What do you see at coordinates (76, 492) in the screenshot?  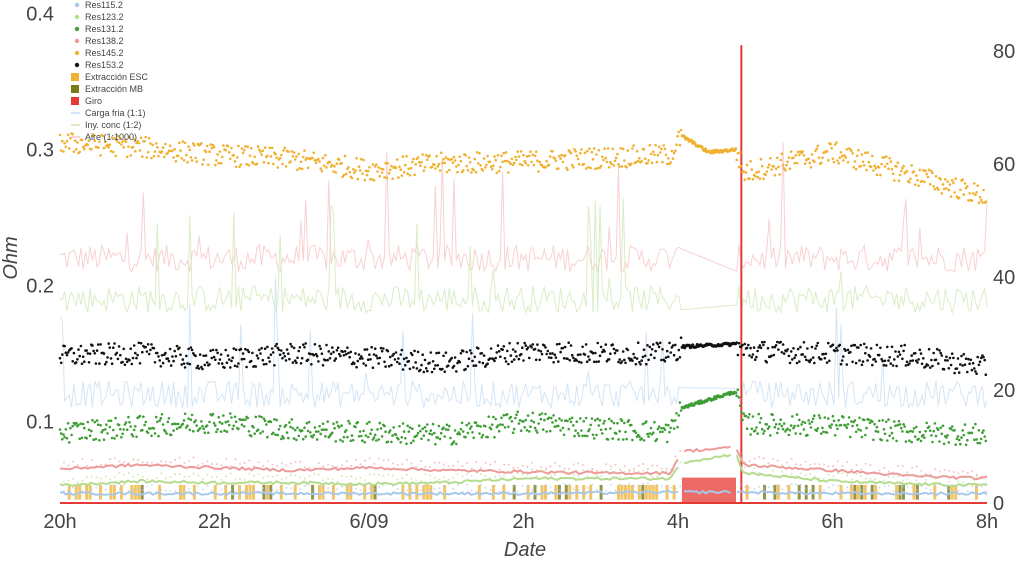 I see `event-bar-extraccion-esc` at bounding box center [76, 492].